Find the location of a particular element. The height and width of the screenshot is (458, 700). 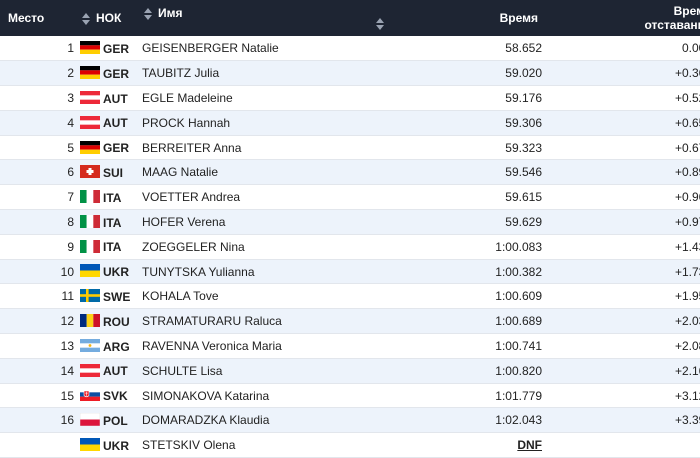

table-row: 3 AUT EGLE Madeleine 59.176 +0.524 is located at coordinates (350, 98).